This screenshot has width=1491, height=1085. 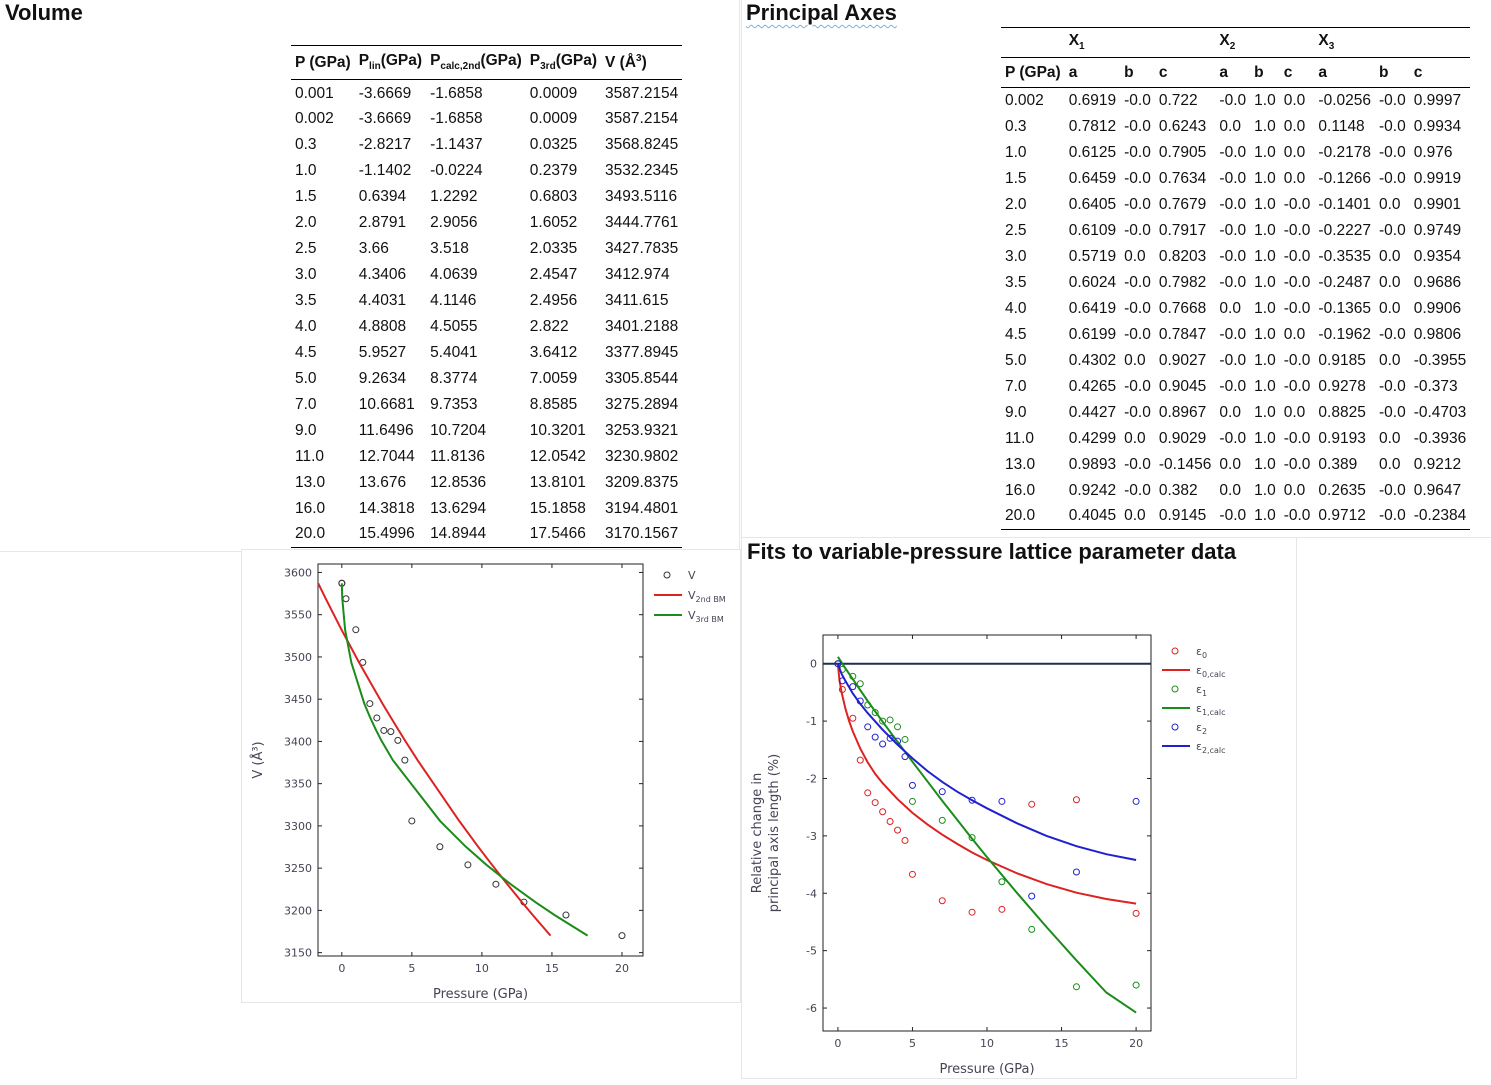 What do you see at coordinates (1437, 490) in the screenshot?
I see `table-cell: 0.9647` at bounding box center [1437, 490].